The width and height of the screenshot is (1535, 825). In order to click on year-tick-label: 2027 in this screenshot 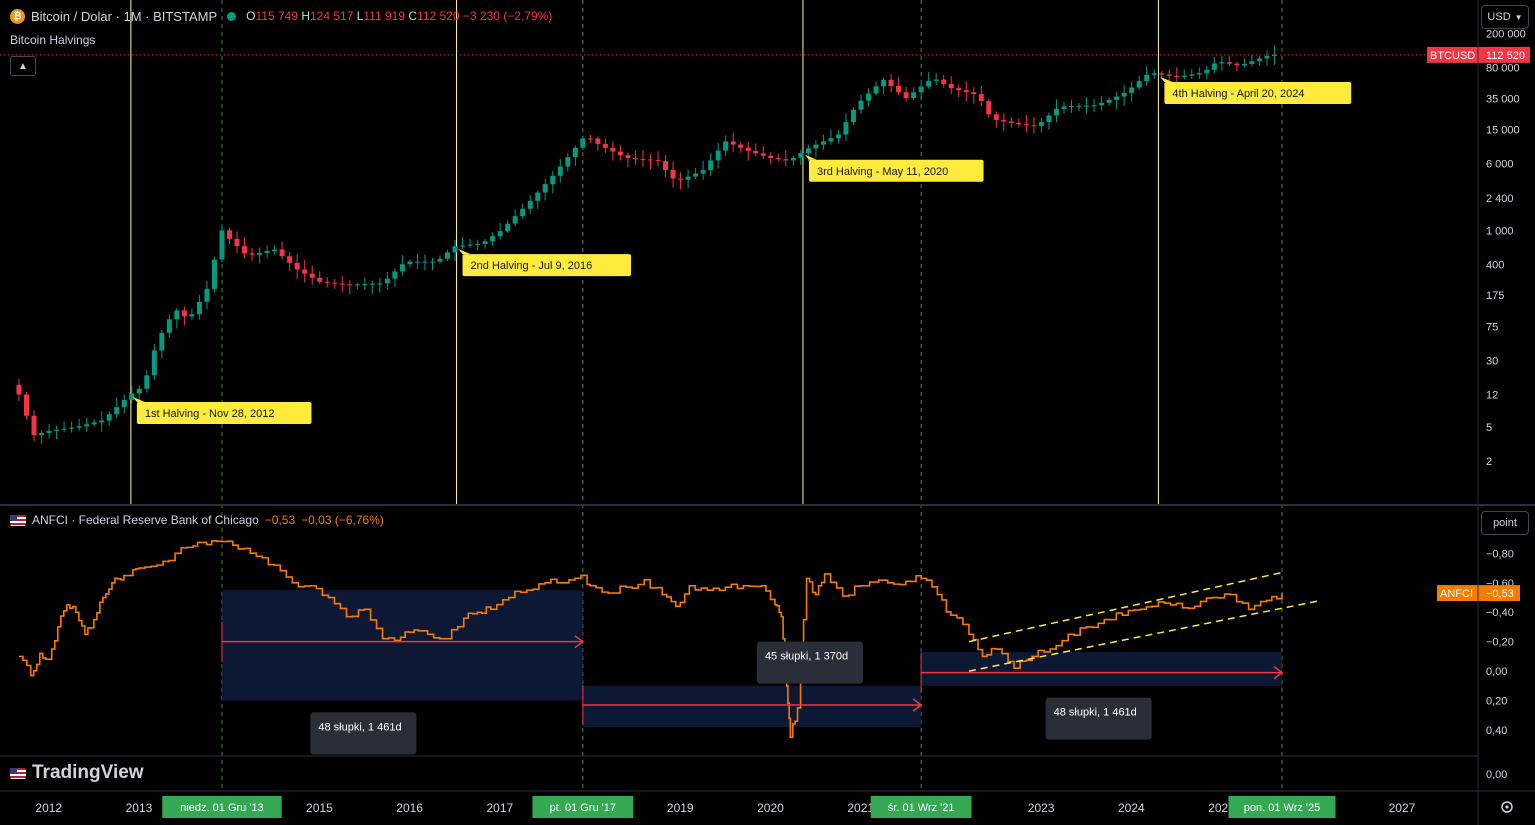, I will do `click(1402, 808)`.